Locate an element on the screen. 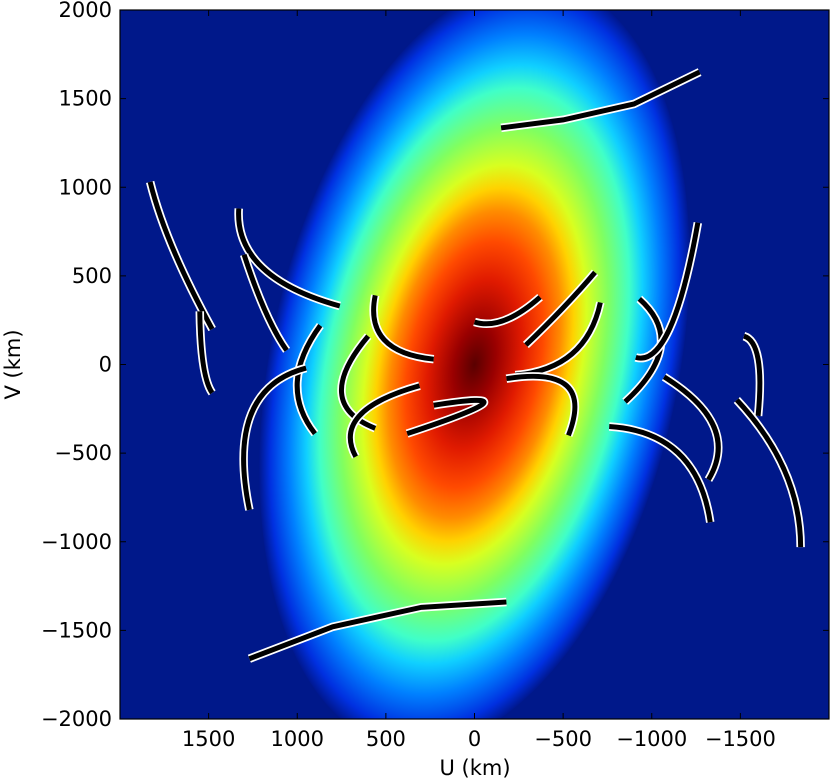  x-tick-label: 1500 is located at coordinates (208, 739).